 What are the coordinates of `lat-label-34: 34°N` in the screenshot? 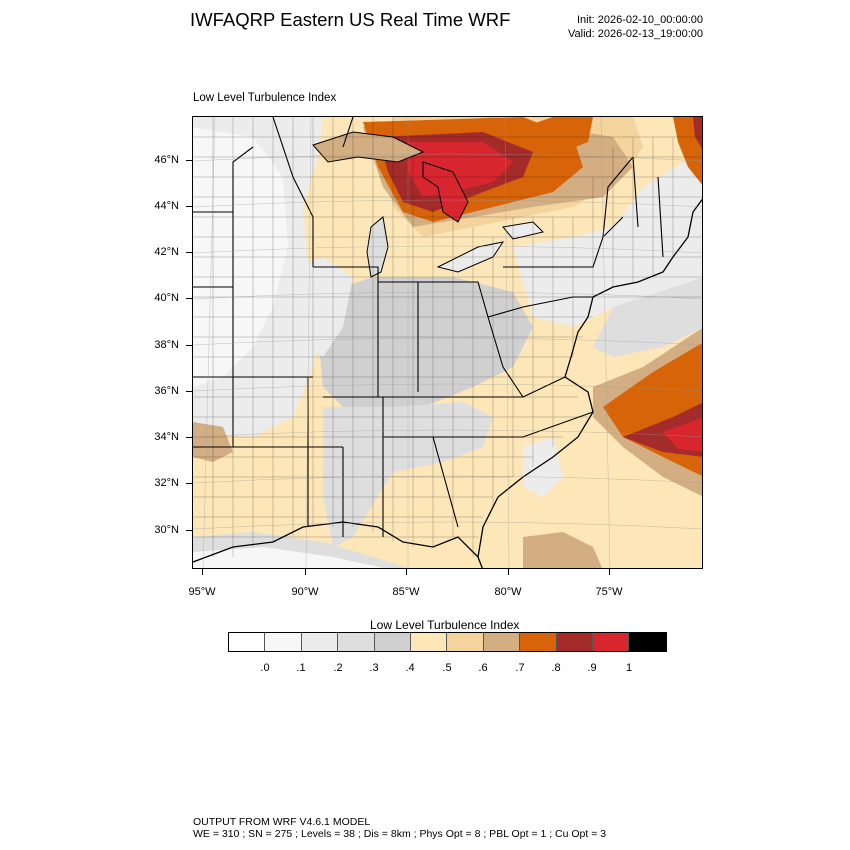 It's located at (166, 437).